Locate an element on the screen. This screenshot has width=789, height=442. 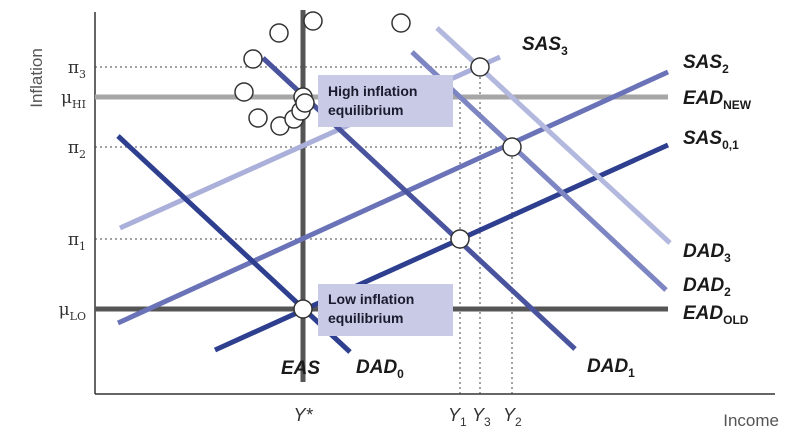
high-box-line1: High inflation is located at coordinates (372, 91).